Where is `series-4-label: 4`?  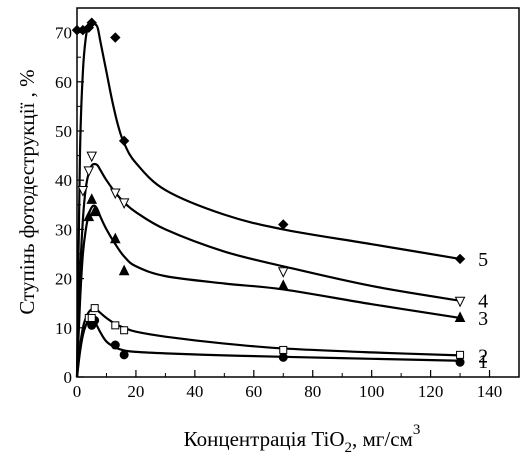
series-4-label: 4 is located at coordinates (483, 302).